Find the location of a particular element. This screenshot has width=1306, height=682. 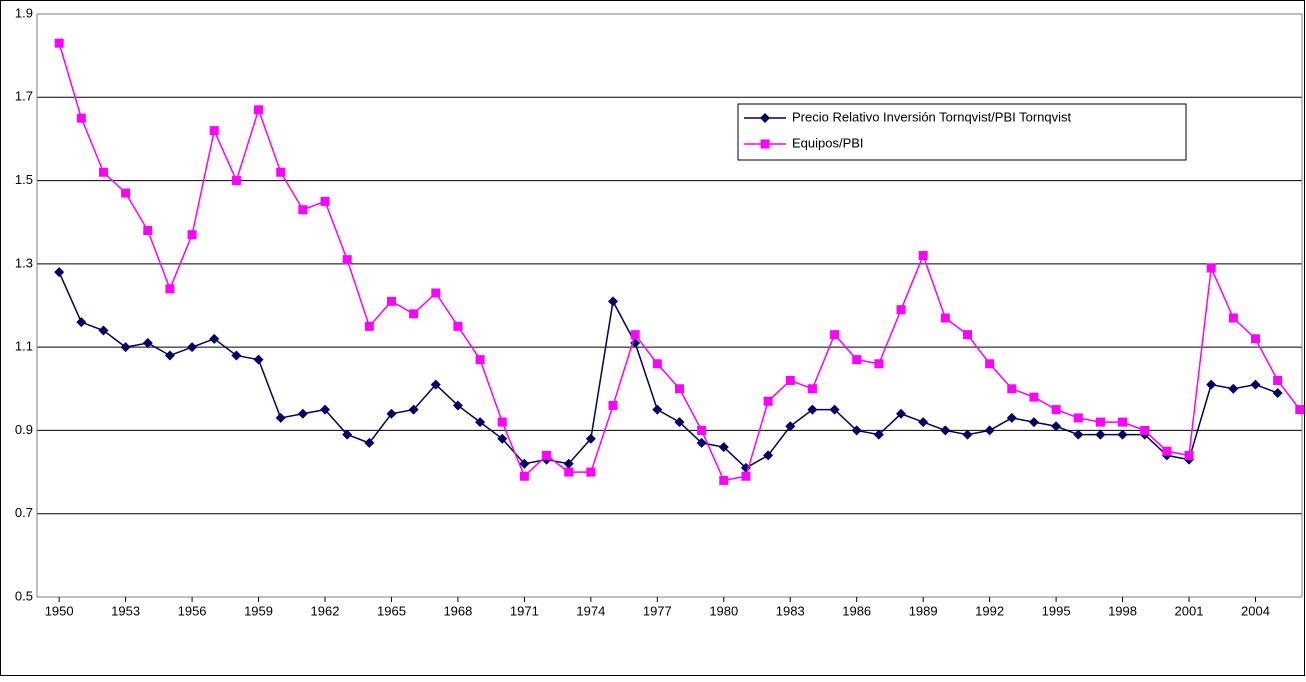

x-tick-label: 1995 is located at coordinates (1056, 610).